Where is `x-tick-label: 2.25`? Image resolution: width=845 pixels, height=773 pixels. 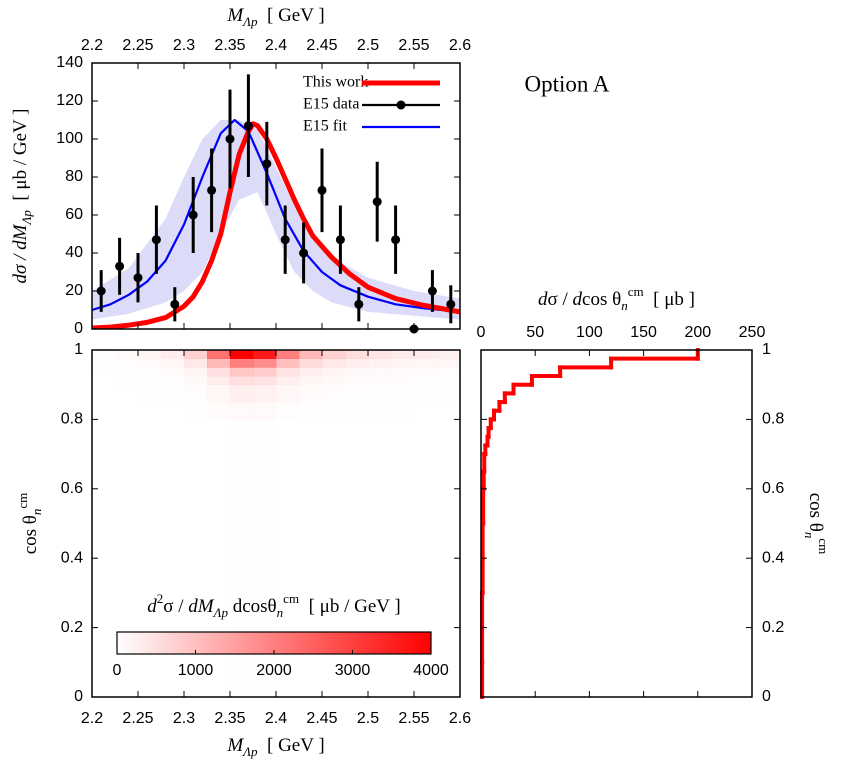
x-tick-label: 2.25 is located at coordinates (137, 45).